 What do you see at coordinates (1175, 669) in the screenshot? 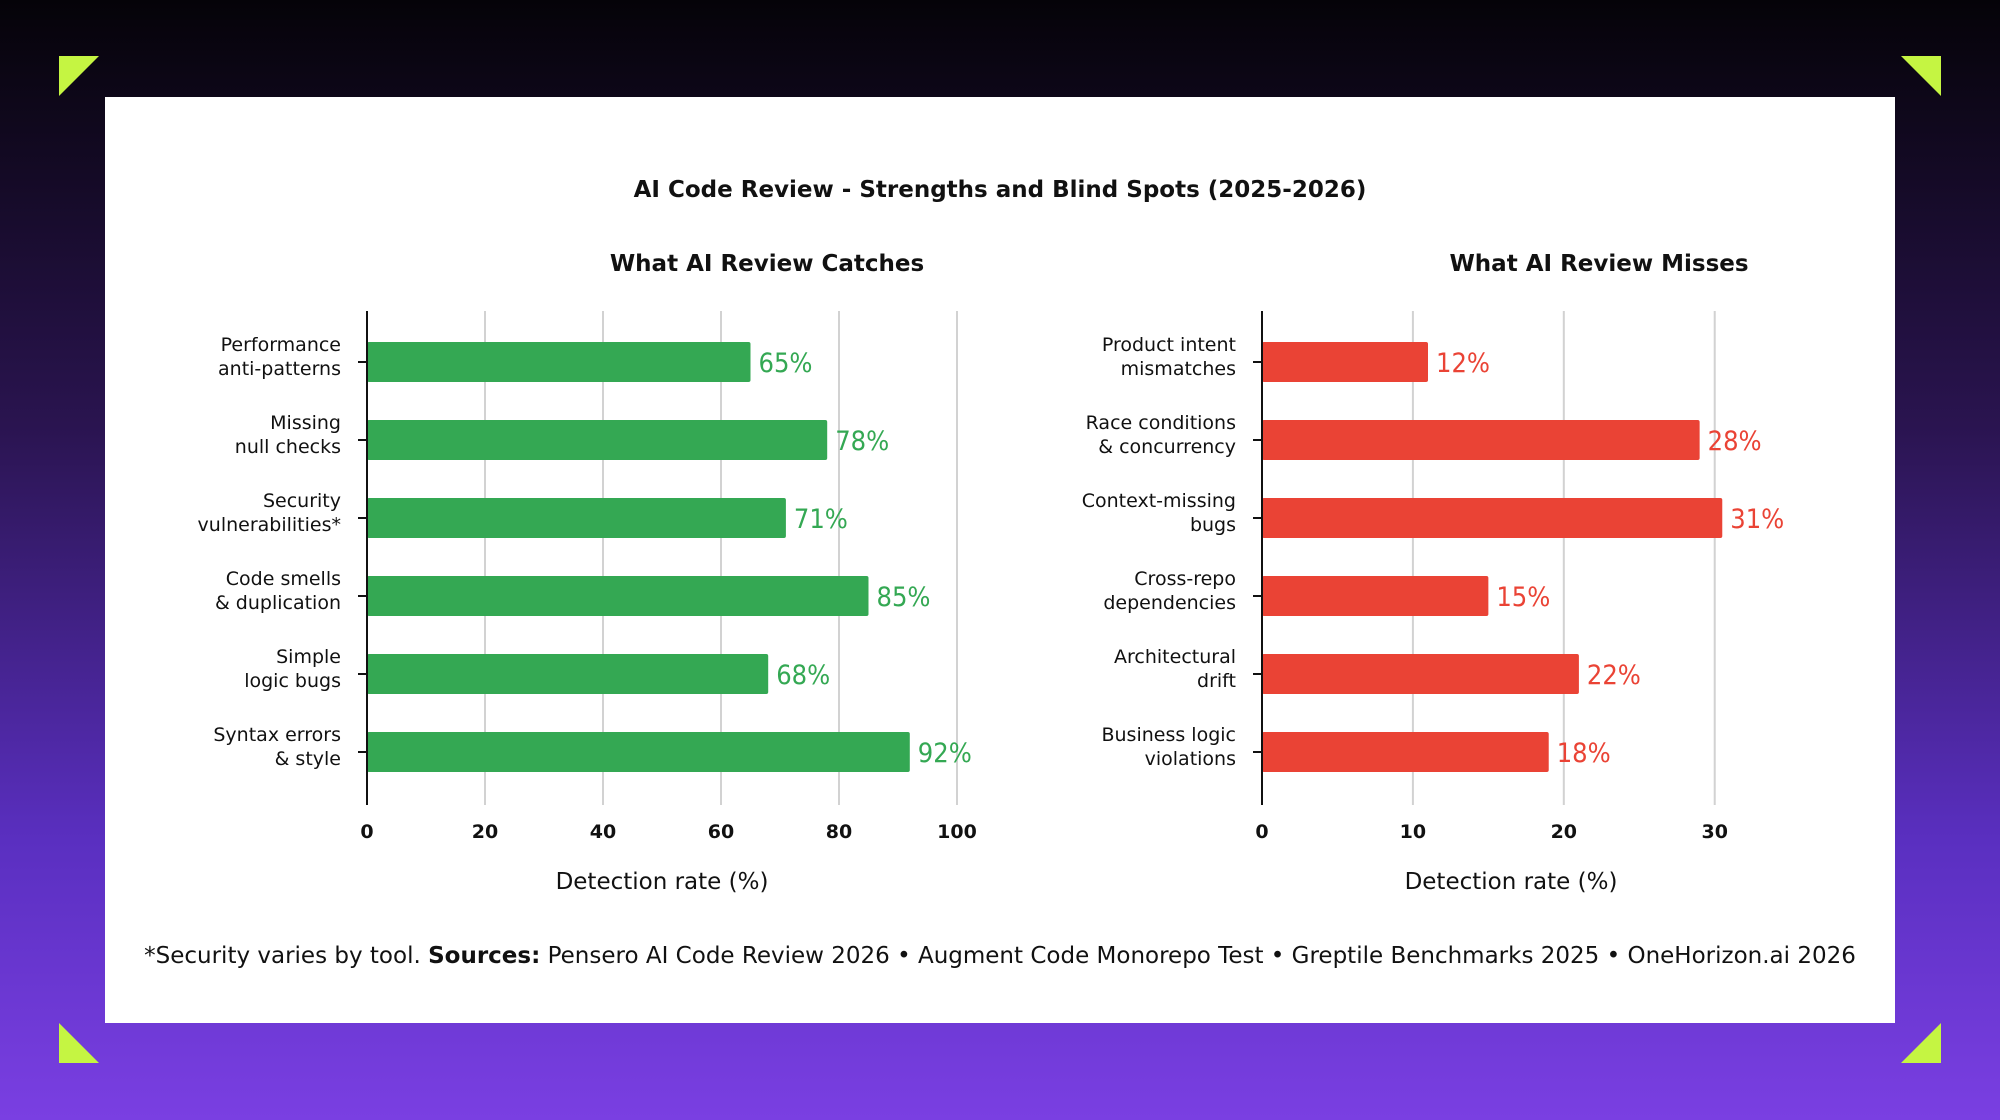
I see `misses-category-label: Architectural drift` at bounding box center [1175, 669].